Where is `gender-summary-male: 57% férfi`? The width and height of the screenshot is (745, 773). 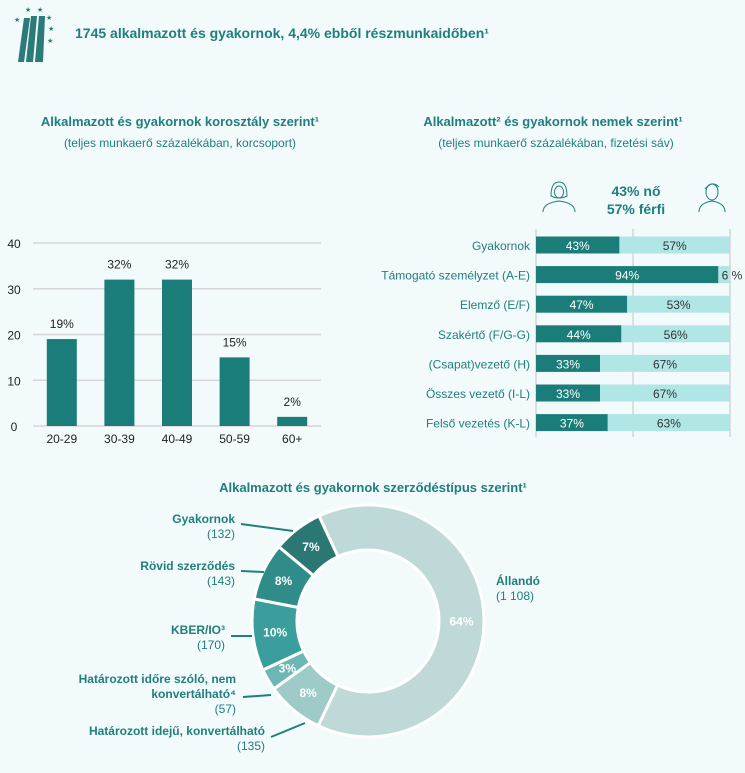 gender-summary-male: 57% férfi is located at coordinates (636, 209).